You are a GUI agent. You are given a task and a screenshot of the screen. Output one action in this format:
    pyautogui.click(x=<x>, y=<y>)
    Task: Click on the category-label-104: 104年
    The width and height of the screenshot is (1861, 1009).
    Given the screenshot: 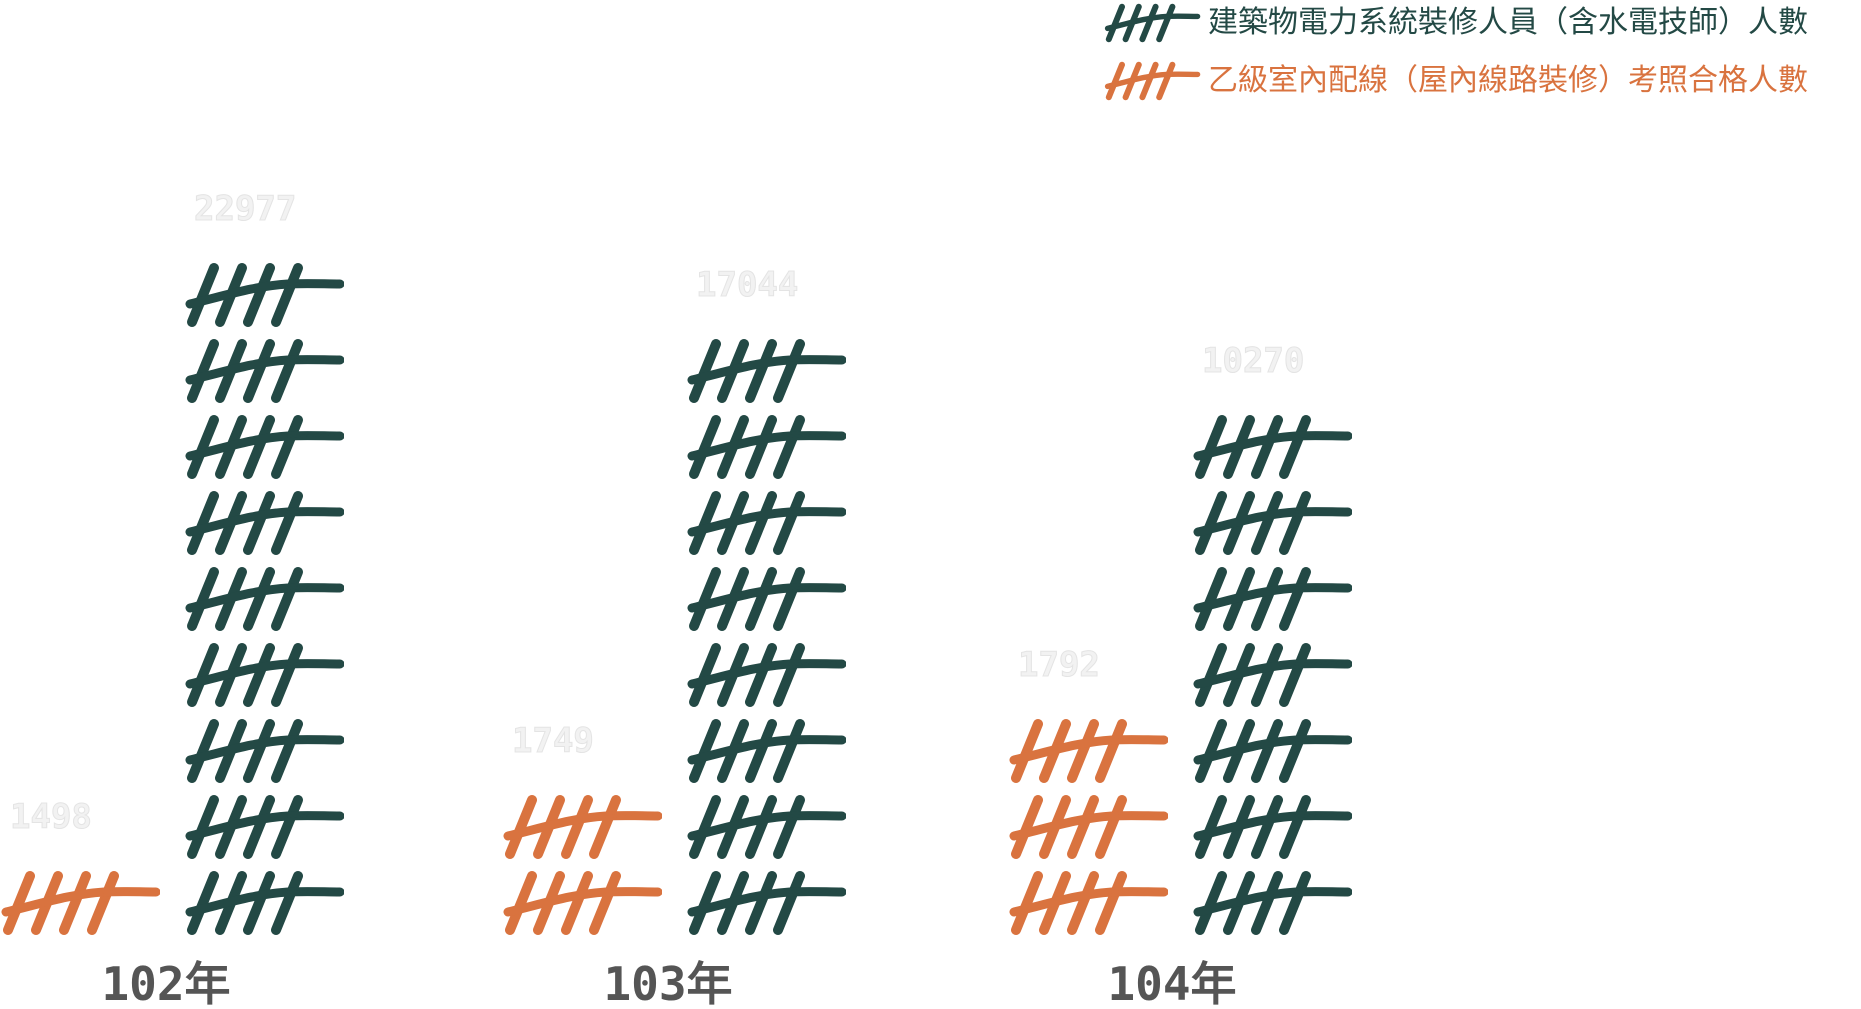 What is the action you would take?
    pyautogui.click(x=1171, y=983)
    